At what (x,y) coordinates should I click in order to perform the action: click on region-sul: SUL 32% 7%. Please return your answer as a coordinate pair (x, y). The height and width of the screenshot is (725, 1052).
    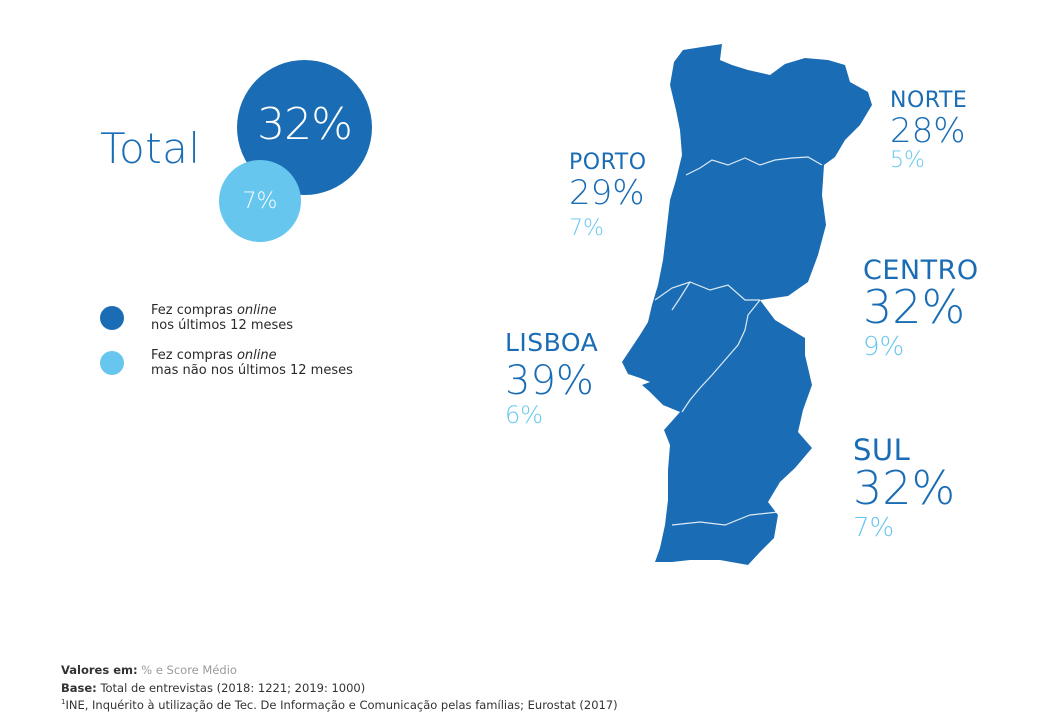
    Looking at the image, I should click on (904, 488).